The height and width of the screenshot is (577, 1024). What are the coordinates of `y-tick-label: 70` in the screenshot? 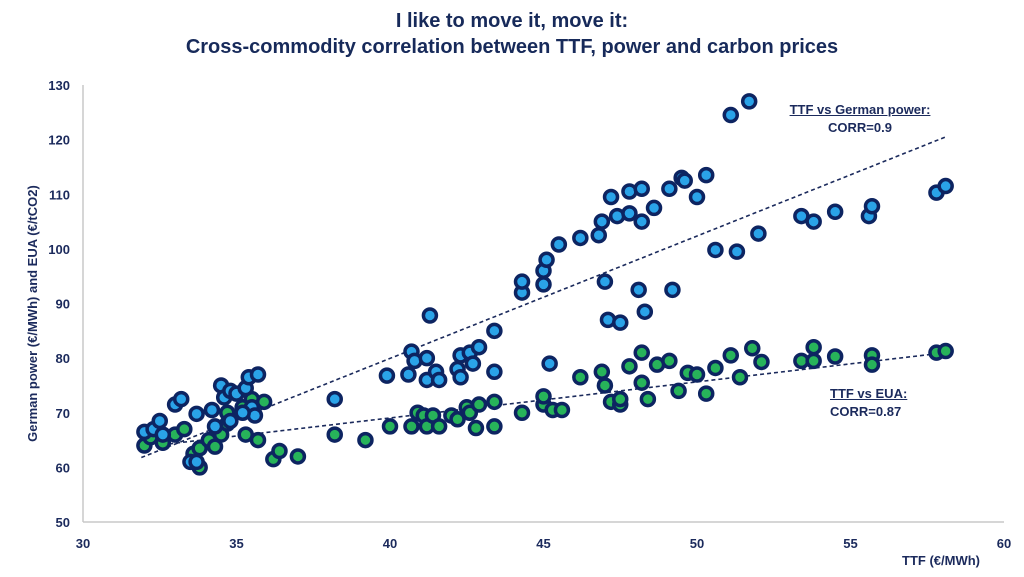 It's located at (63, 413).